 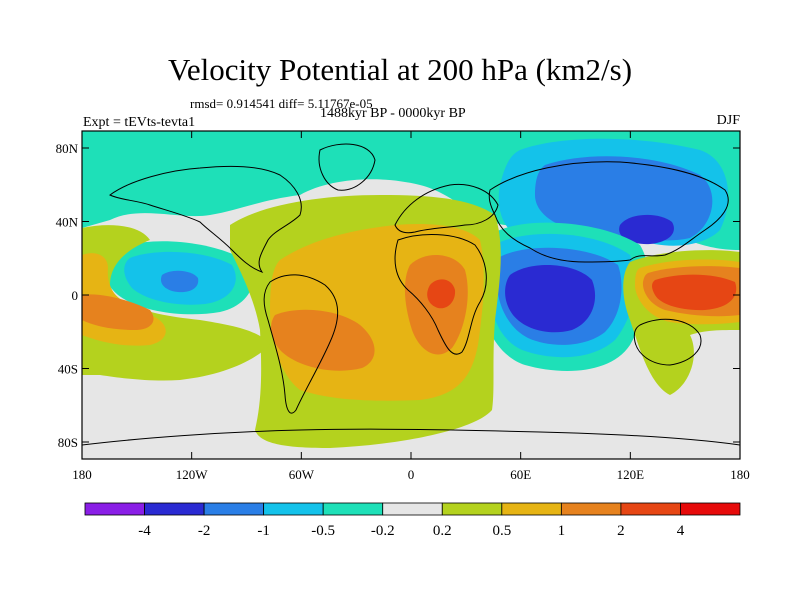 What do you see at coordinates (728, 120) in the screenshot?
I see `season-label: DJF` at bounding box center [728, 120].